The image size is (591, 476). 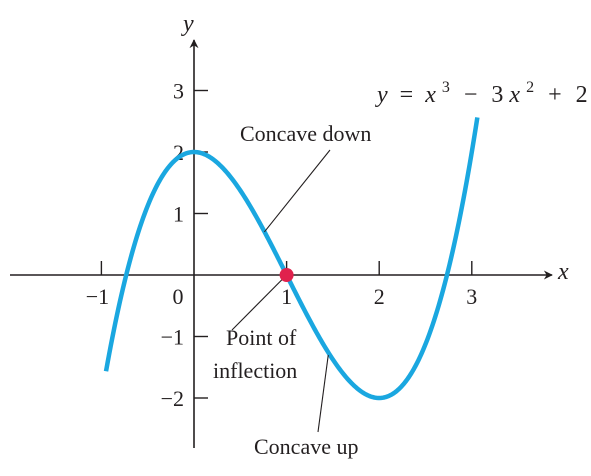 What do you see at coordinates (497, 95) in the screenshot?
I see `eq-coef: 3` at bounding box center [497, 95].